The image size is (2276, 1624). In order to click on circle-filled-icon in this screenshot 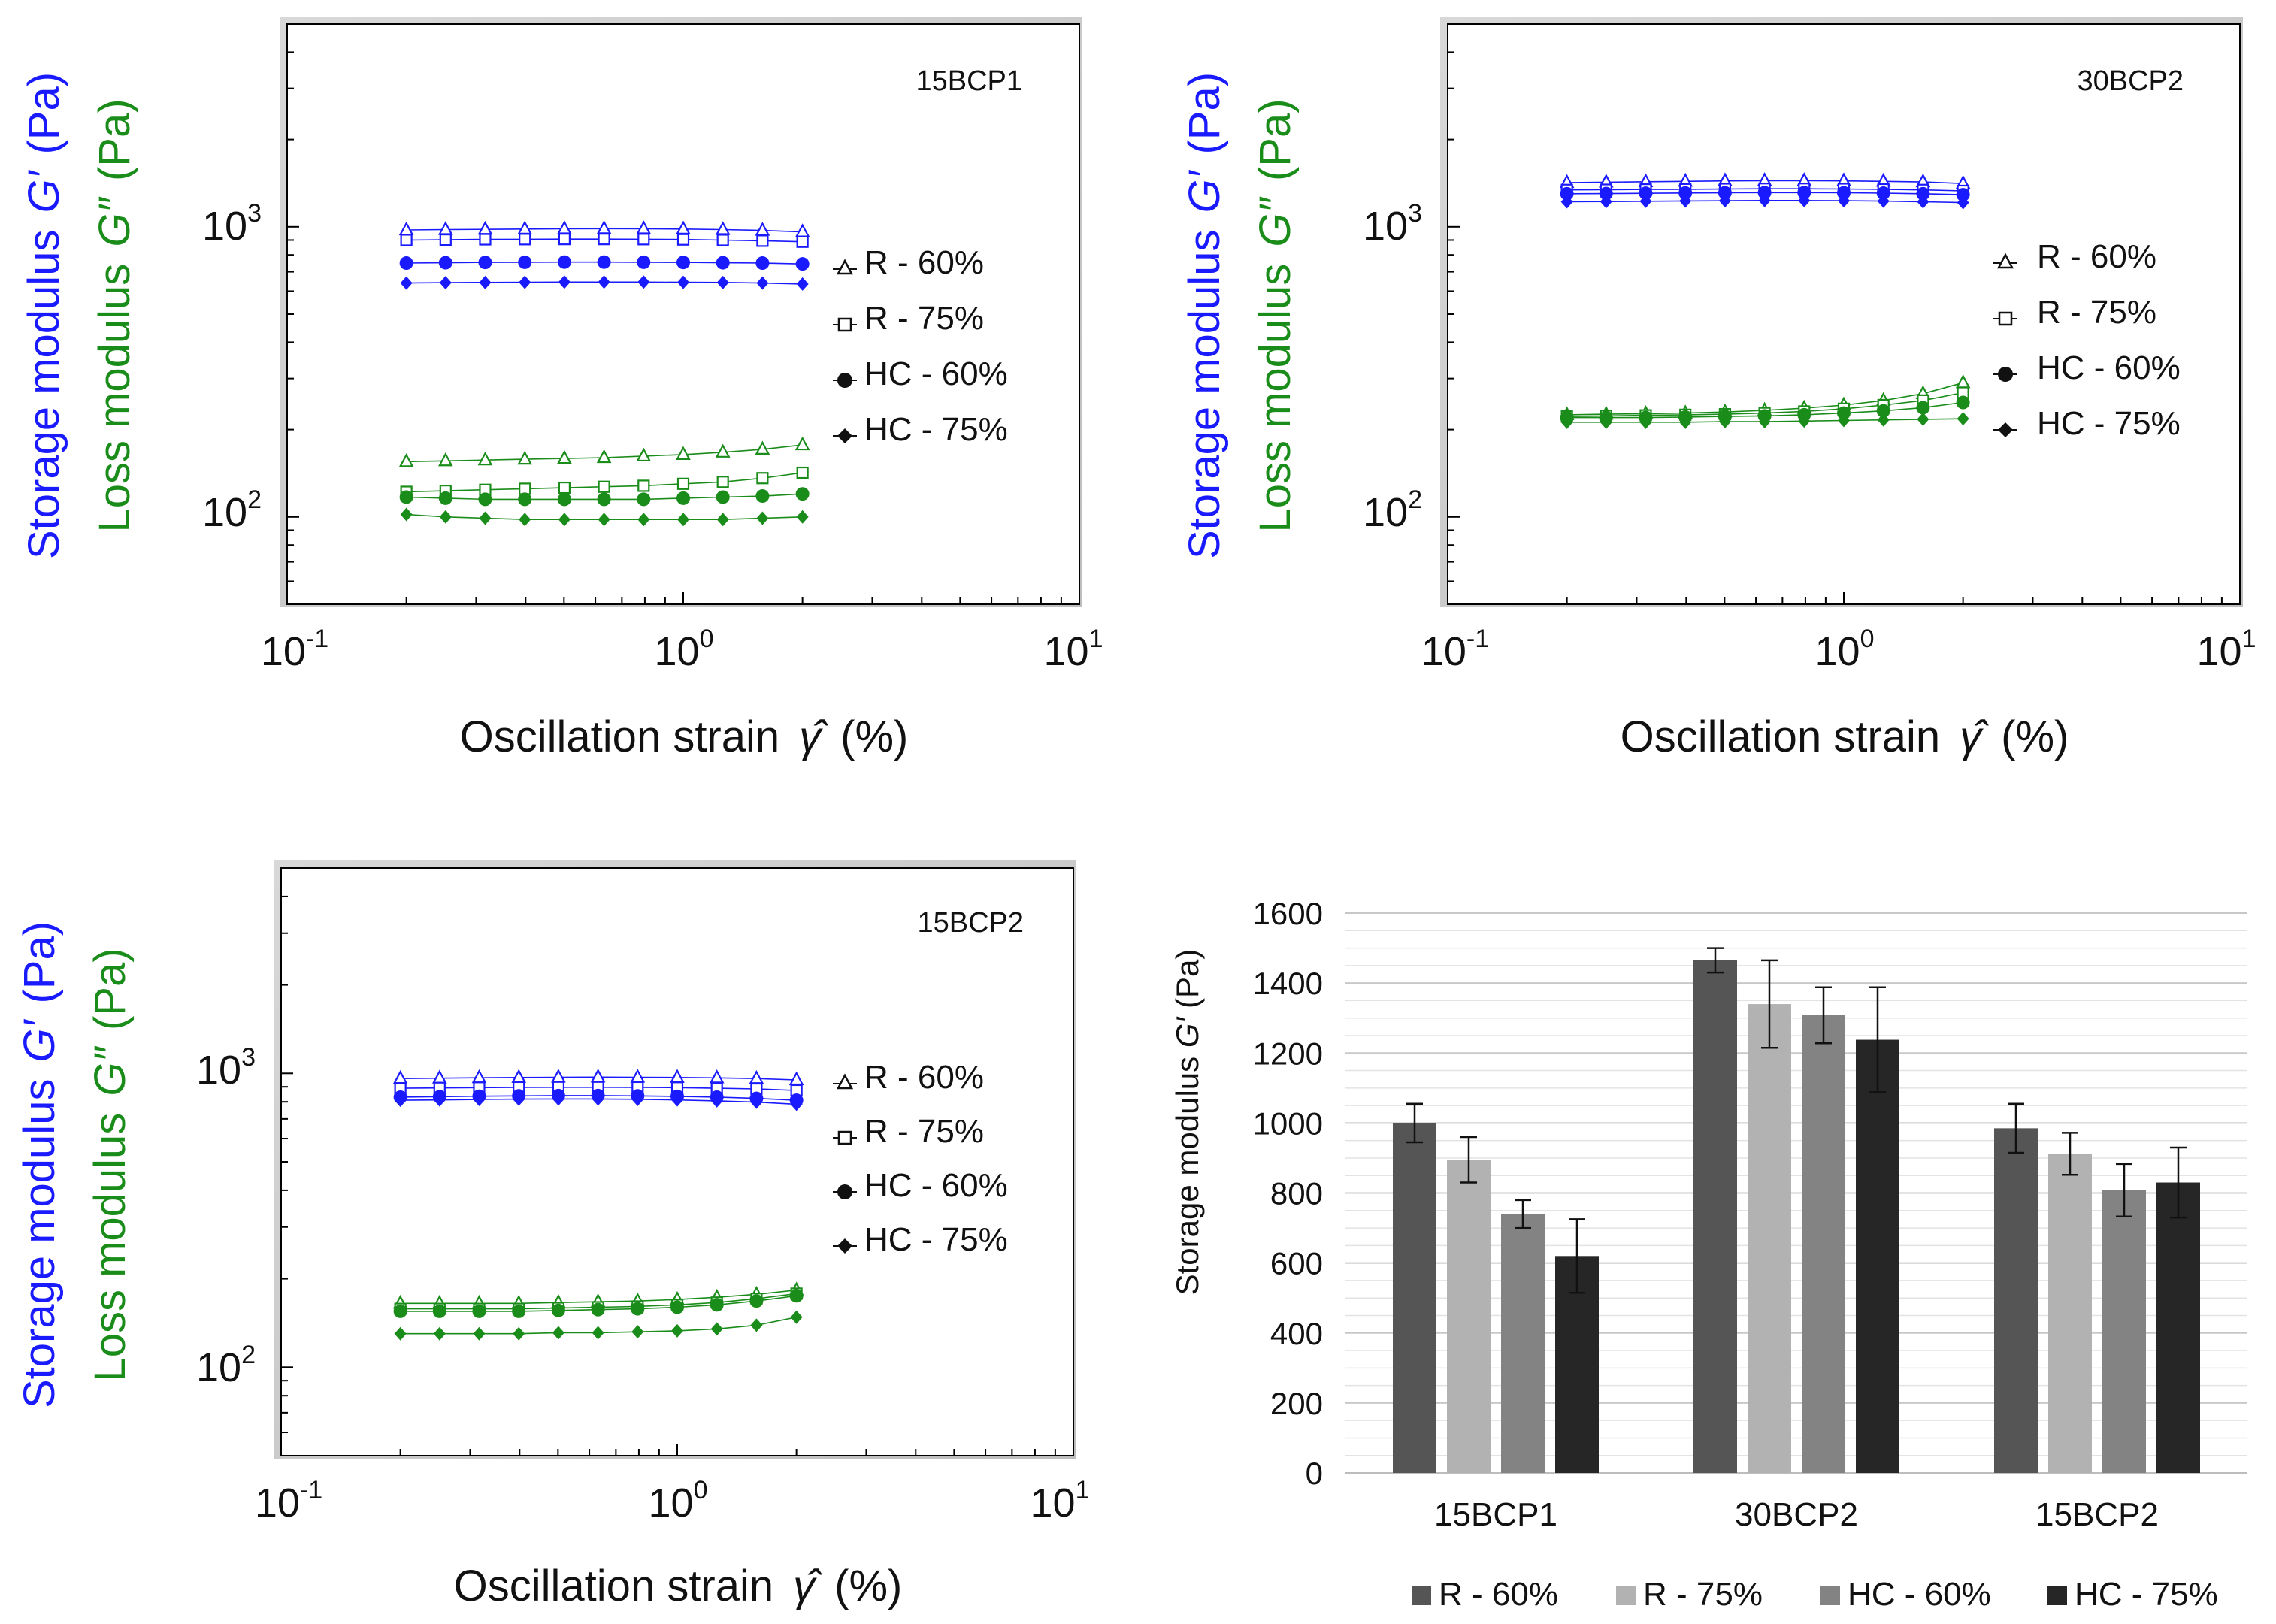, I will do `click(2005, 374)`.